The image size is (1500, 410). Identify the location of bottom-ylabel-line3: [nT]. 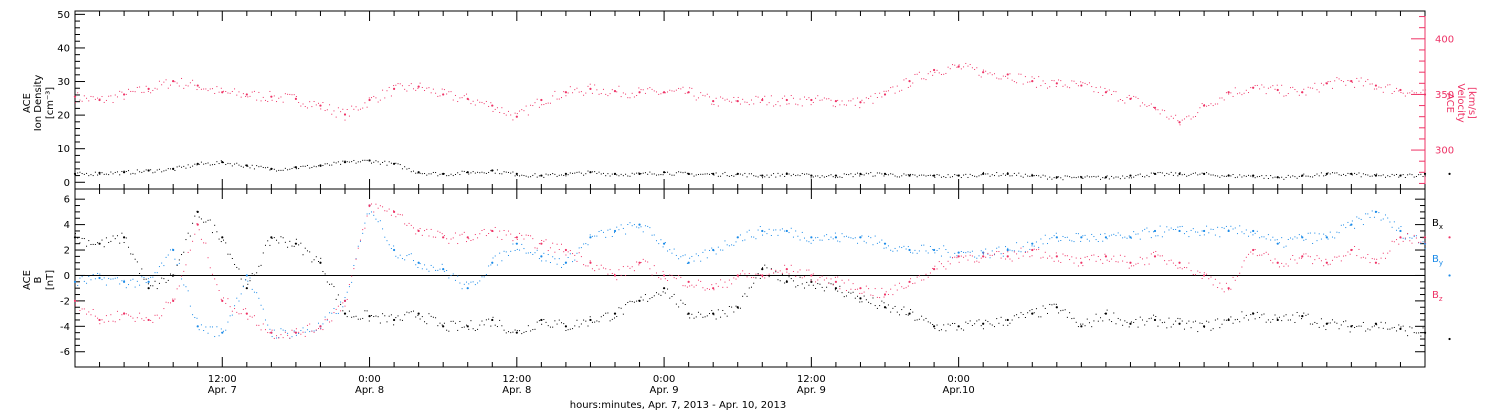
(50, 280).